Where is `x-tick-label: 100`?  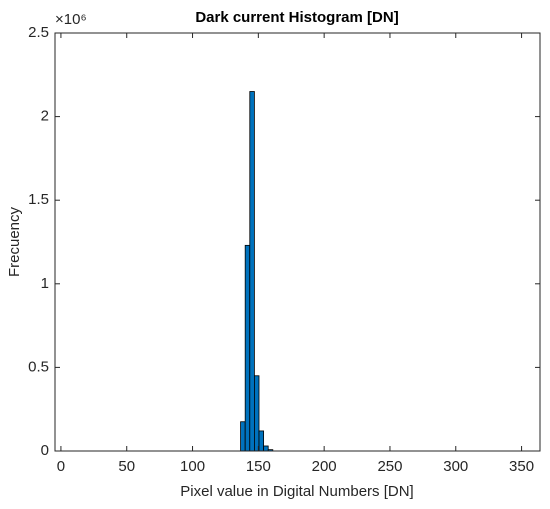
x-tick-label: 100 is located at coordinates (192, 466).